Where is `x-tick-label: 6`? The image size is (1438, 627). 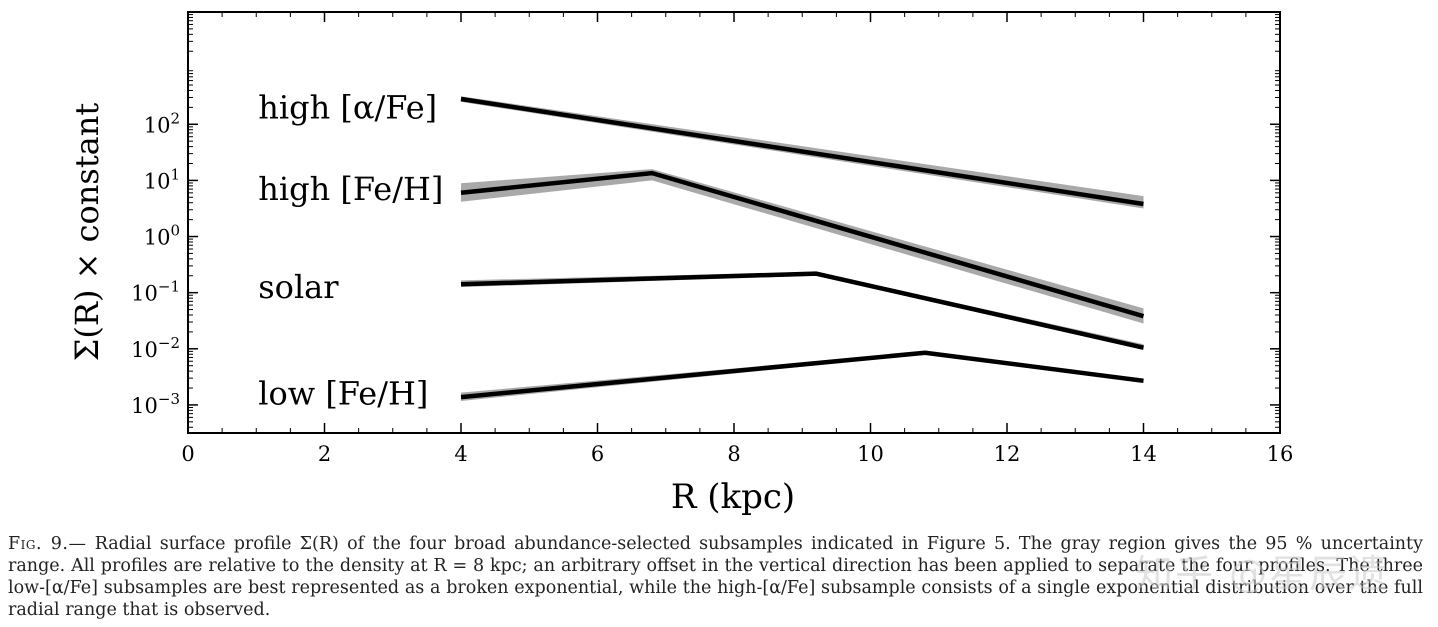 x-tick-label: 6 is located at coordinates (597, 454).